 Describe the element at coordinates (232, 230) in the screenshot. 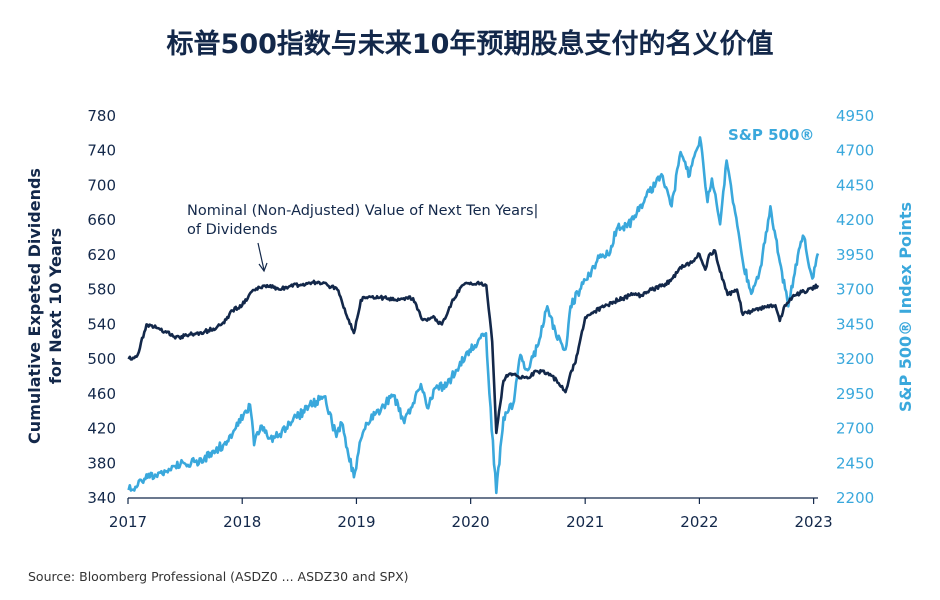

I see `dividends-annotation-line2: of Dividends` at that location.